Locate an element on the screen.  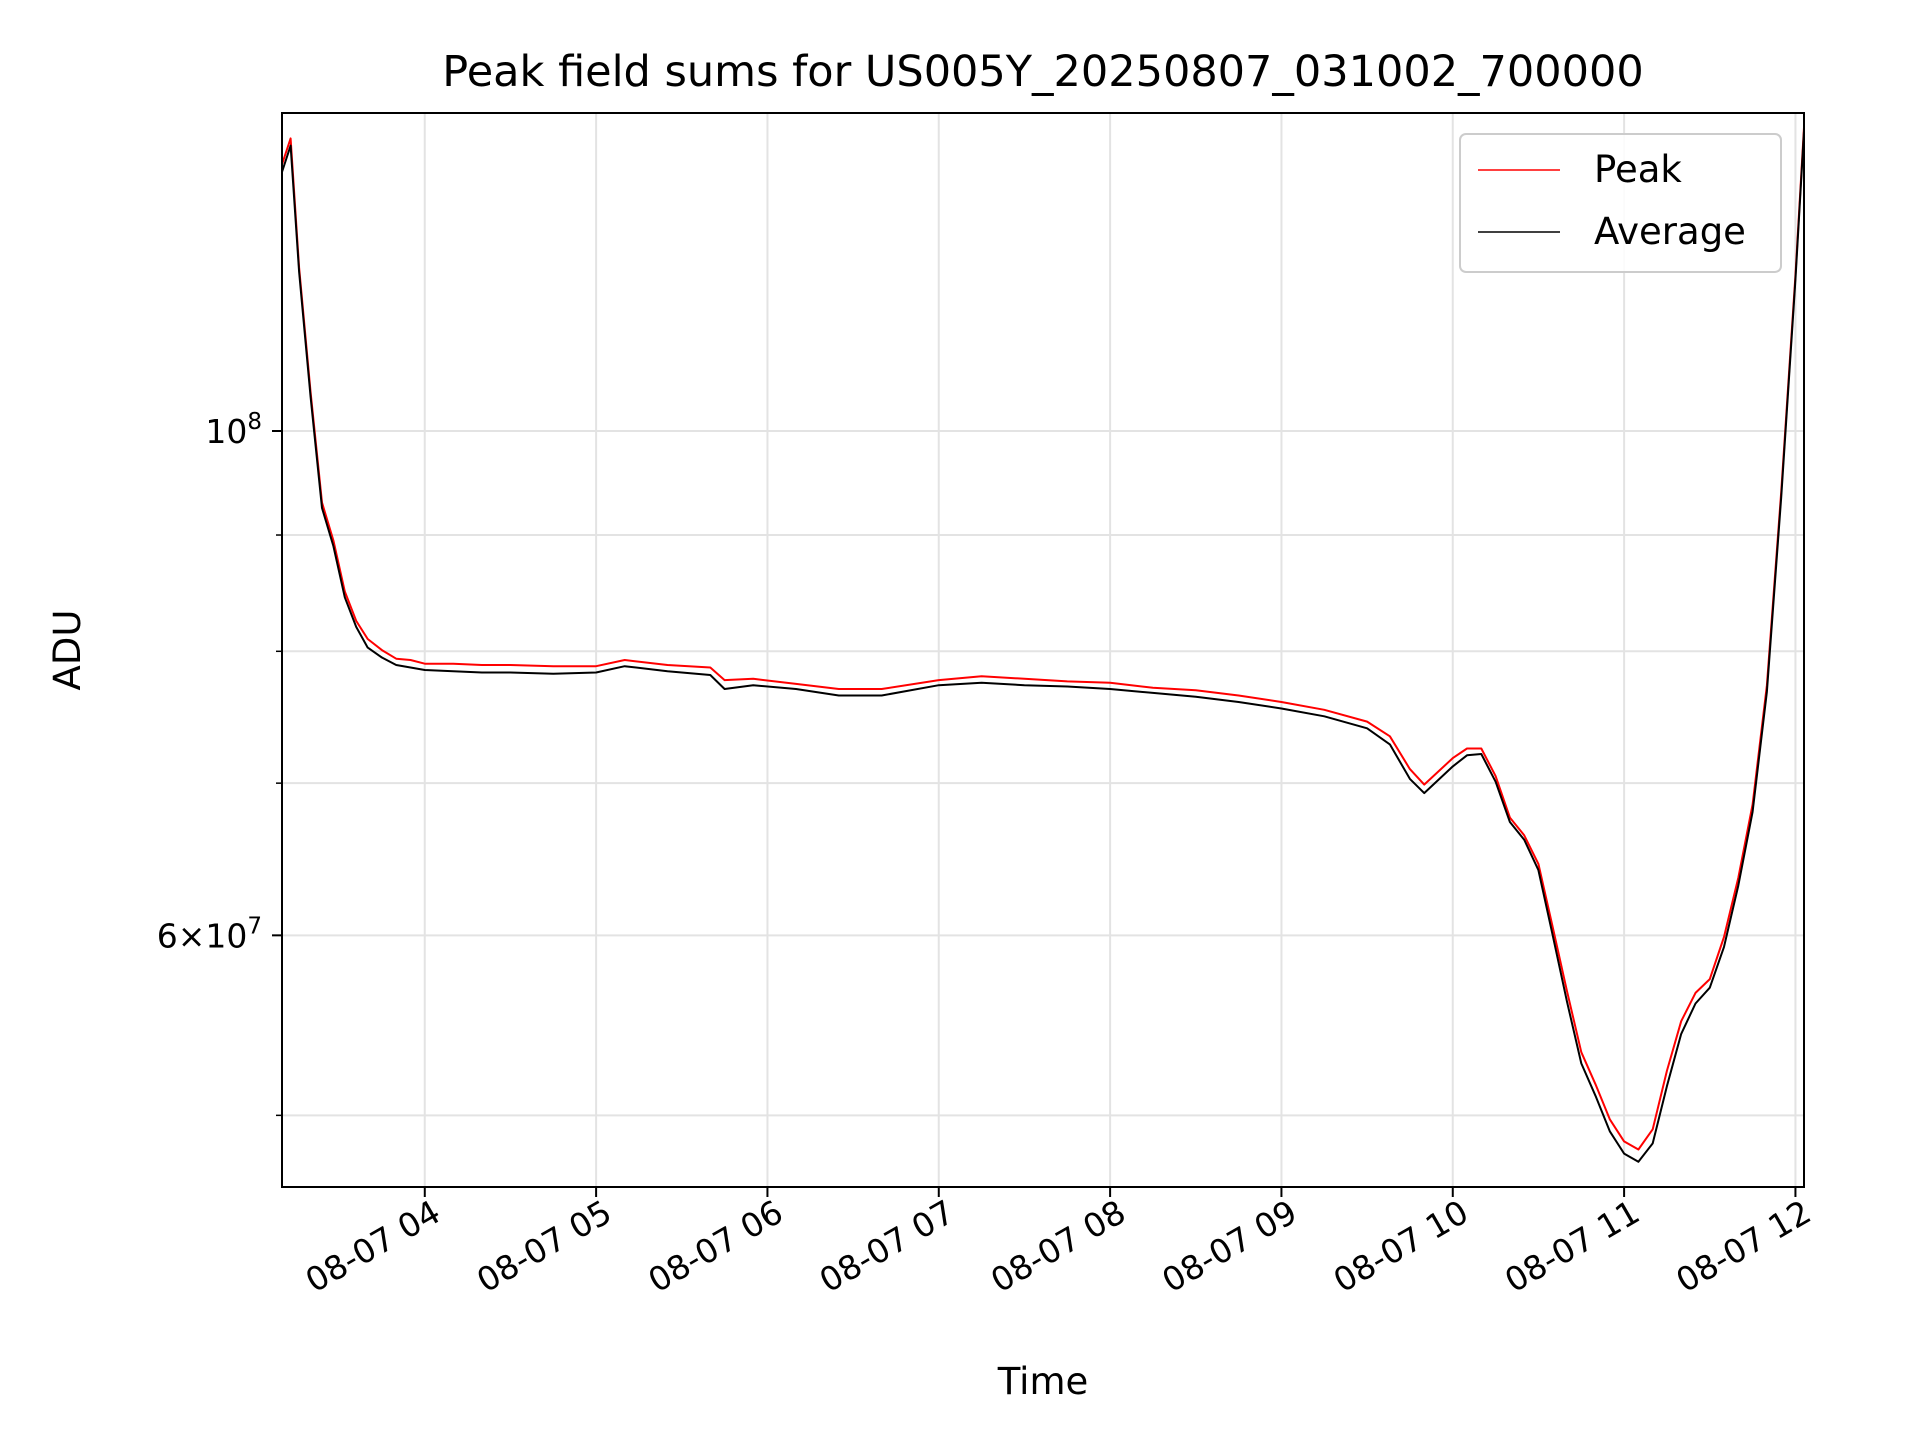
x-axis-label: Time is located at coordinates (1043, 1381).